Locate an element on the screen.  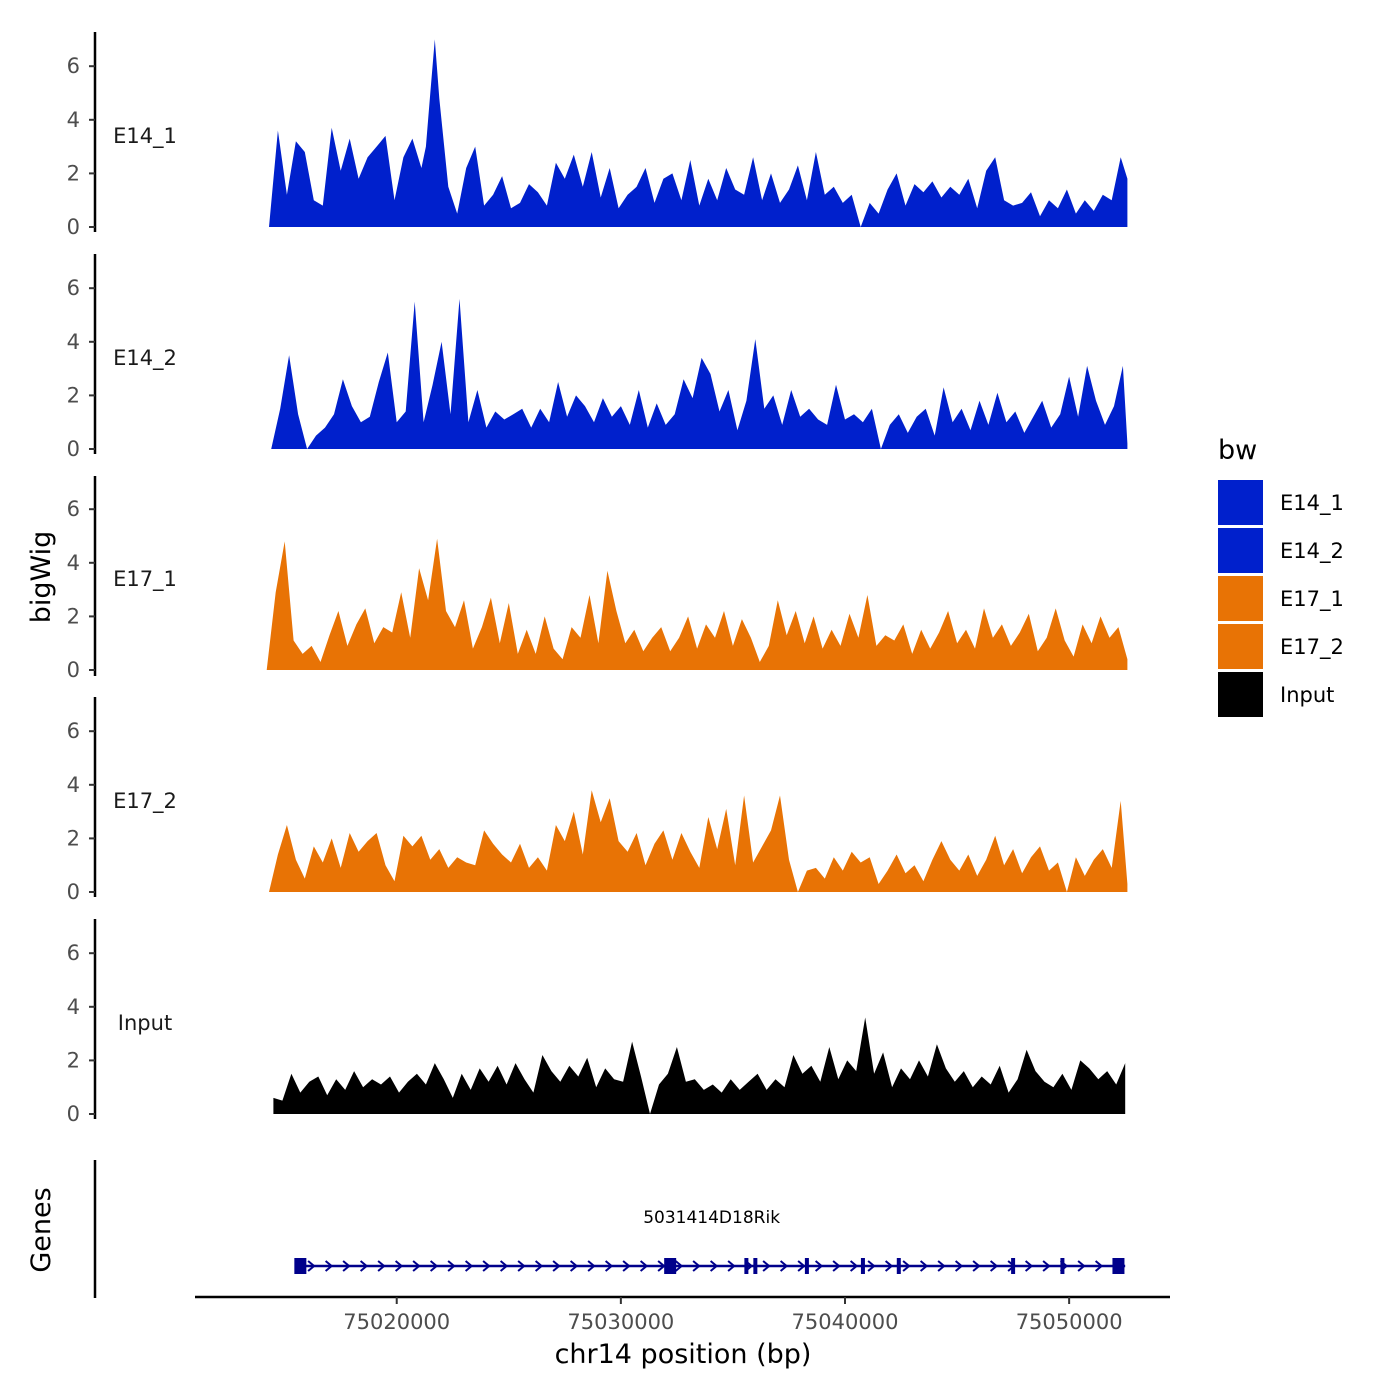
track-label: E14_1 is located at coordinates (145, 136).